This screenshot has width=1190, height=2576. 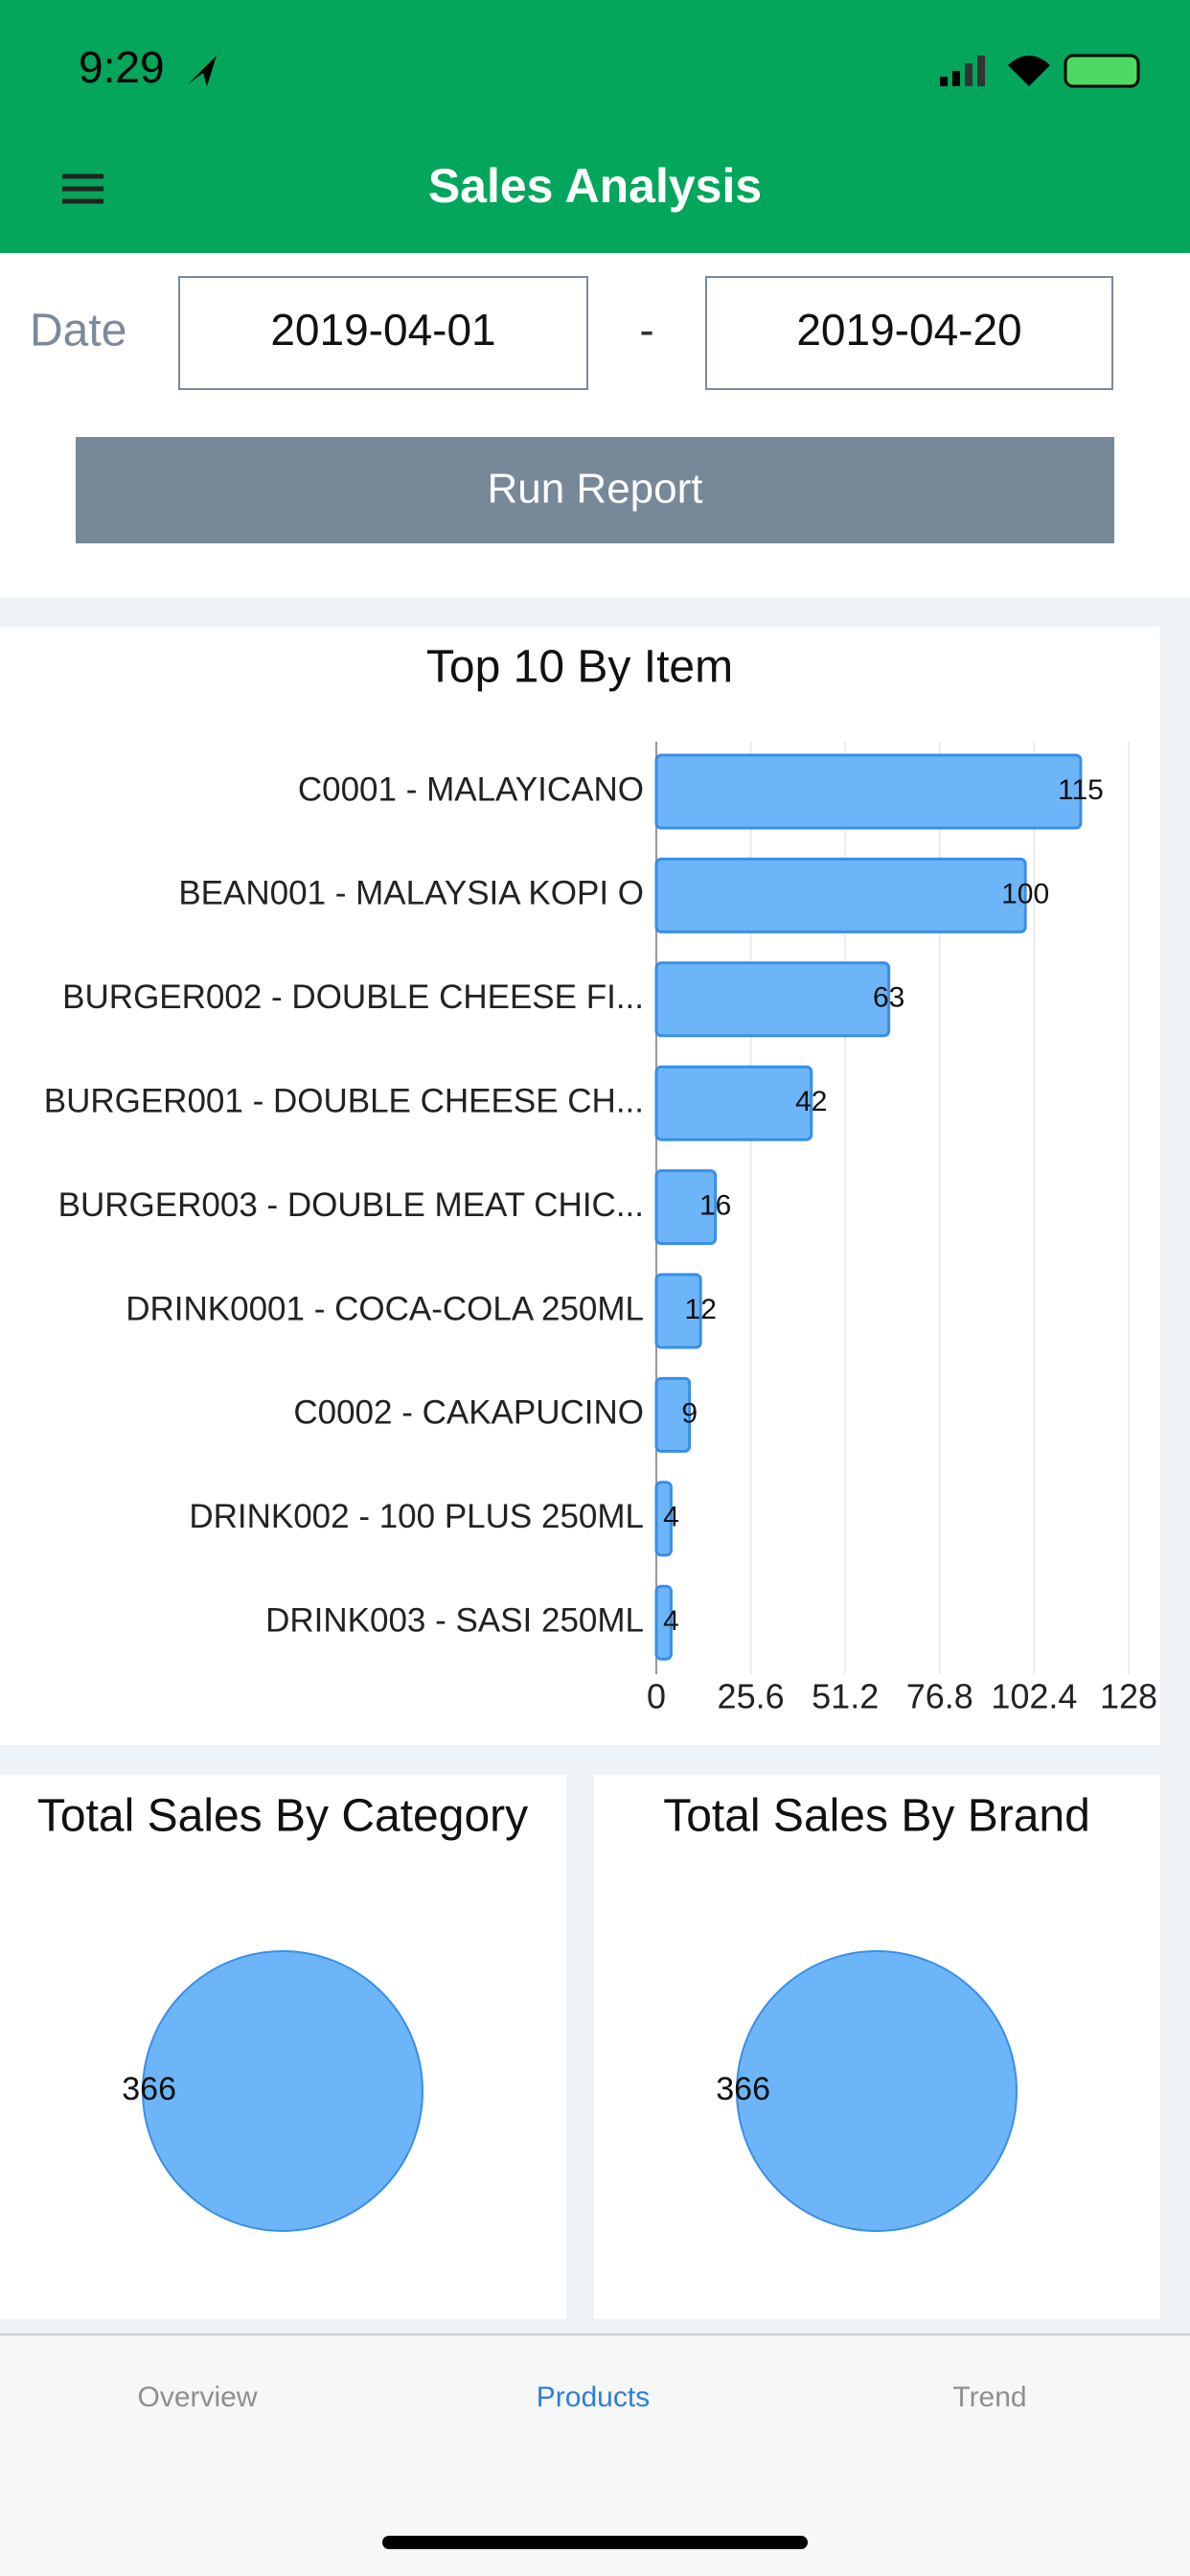 I want to click on y-tick-label: DRINK003 - SASI 250ML, so click(x=455, y=1620).